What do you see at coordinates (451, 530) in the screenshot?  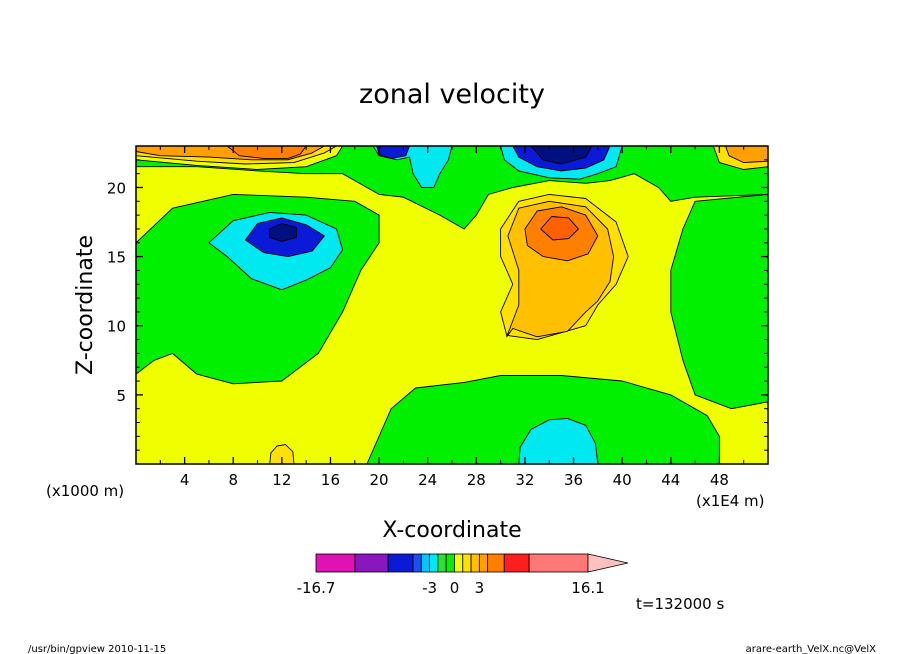 I see `x-axis-label: X-coordinate` at bounding box center [451, 530].